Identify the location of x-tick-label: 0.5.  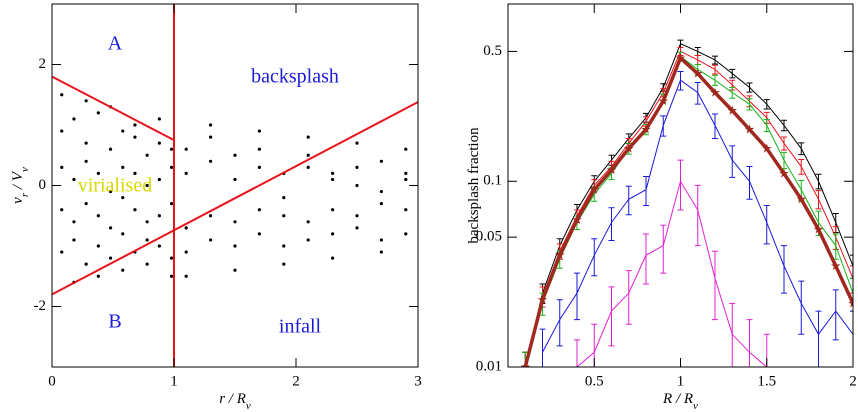
(594, 381).